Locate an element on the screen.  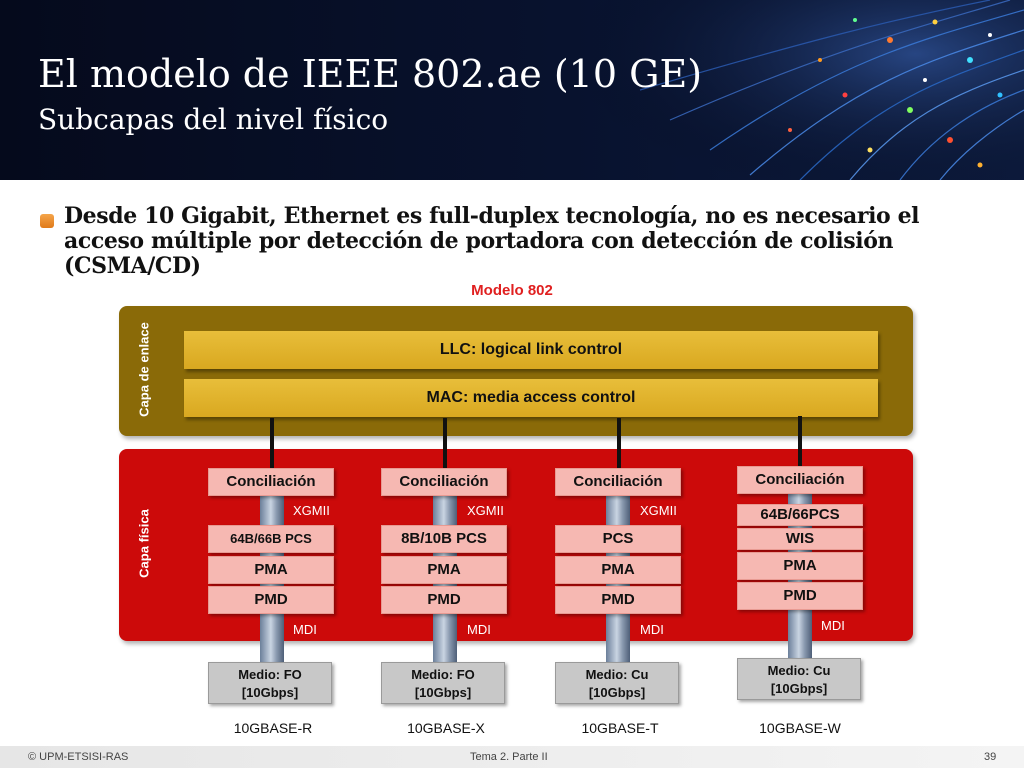
standard-label: 10GBASE-T is located at coordinates (620, 728).